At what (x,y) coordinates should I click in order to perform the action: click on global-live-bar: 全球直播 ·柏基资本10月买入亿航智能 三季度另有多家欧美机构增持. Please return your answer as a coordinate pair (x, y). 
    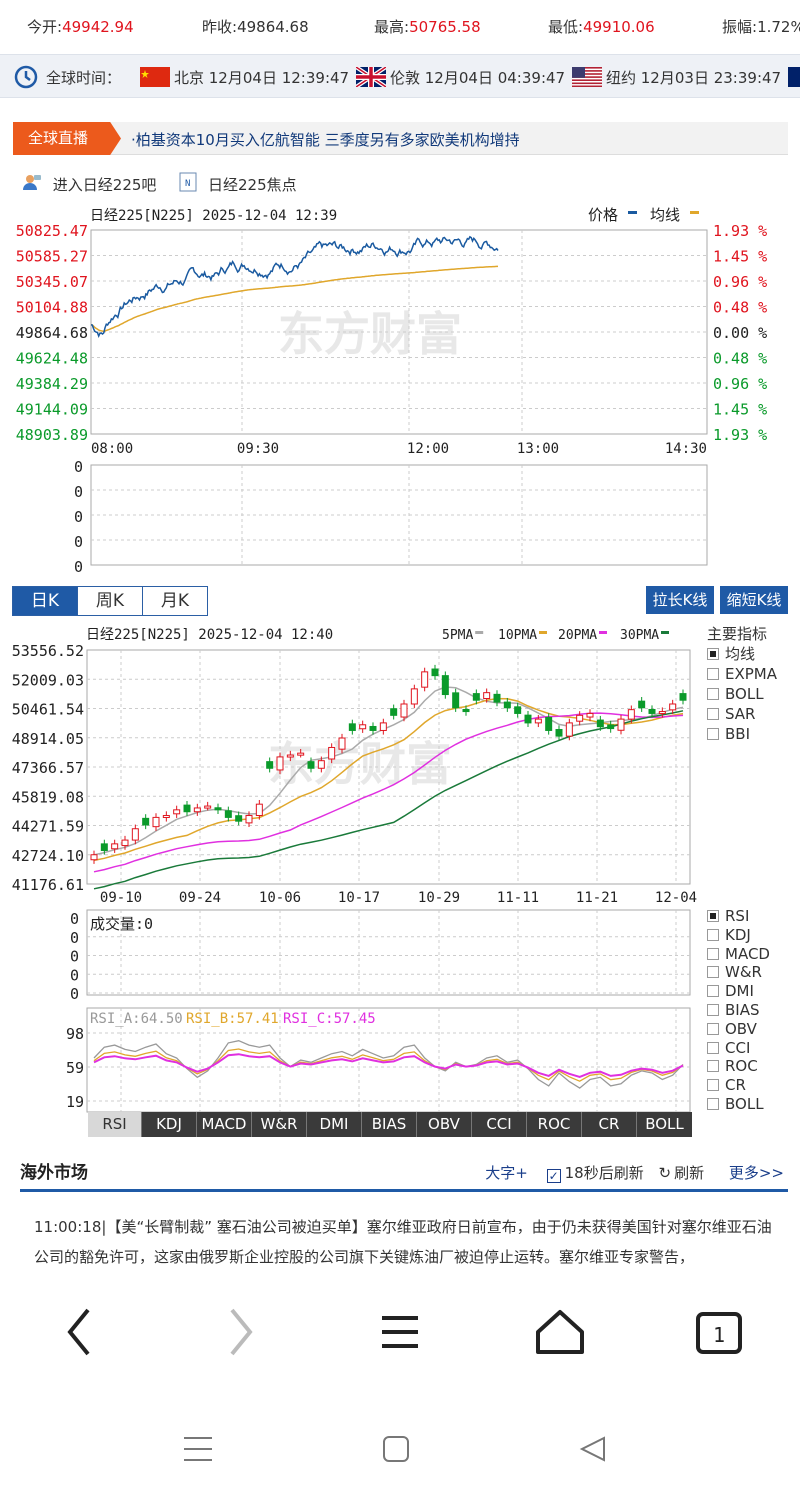
    Looking at the image, I should click on (400, 138).